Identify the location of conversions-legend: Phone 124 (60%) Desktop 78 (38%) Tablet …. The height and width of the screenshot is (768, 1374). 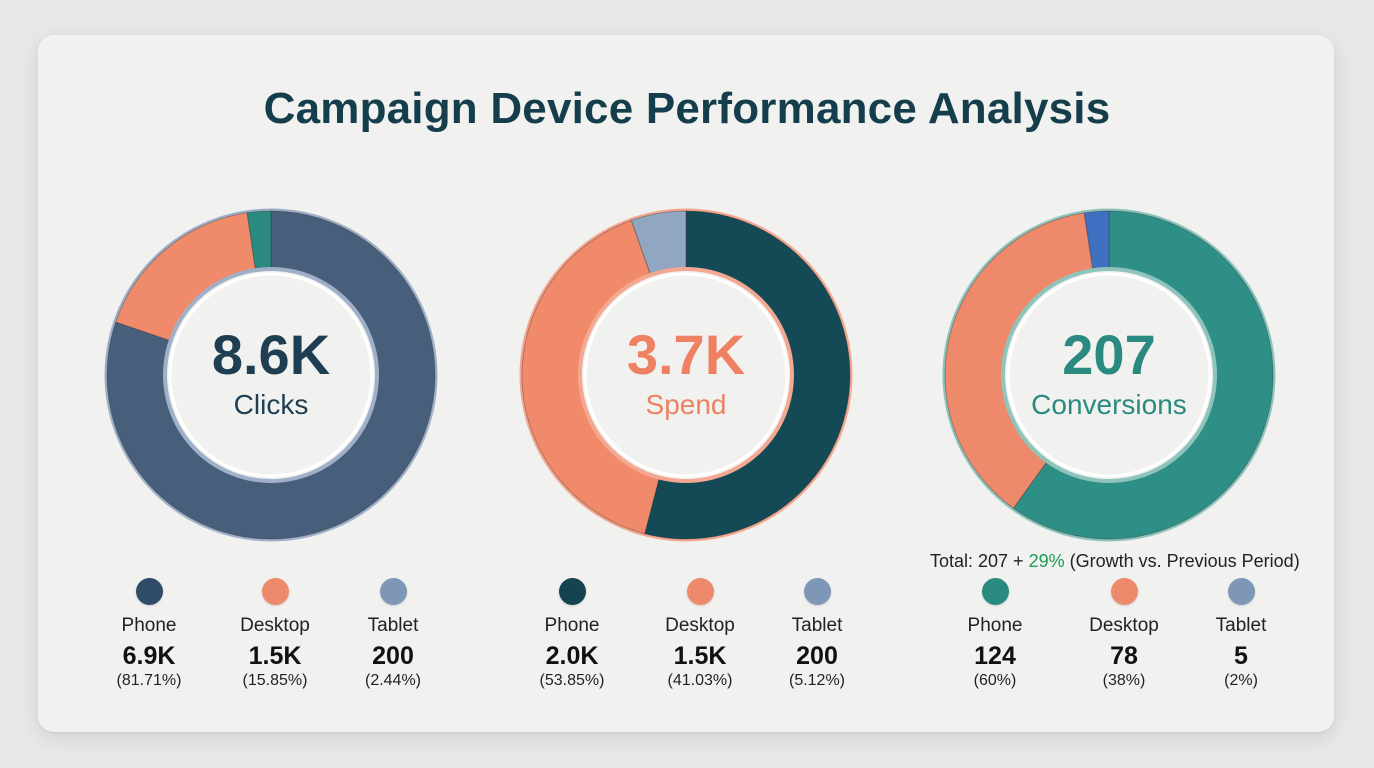
(1115, 638).